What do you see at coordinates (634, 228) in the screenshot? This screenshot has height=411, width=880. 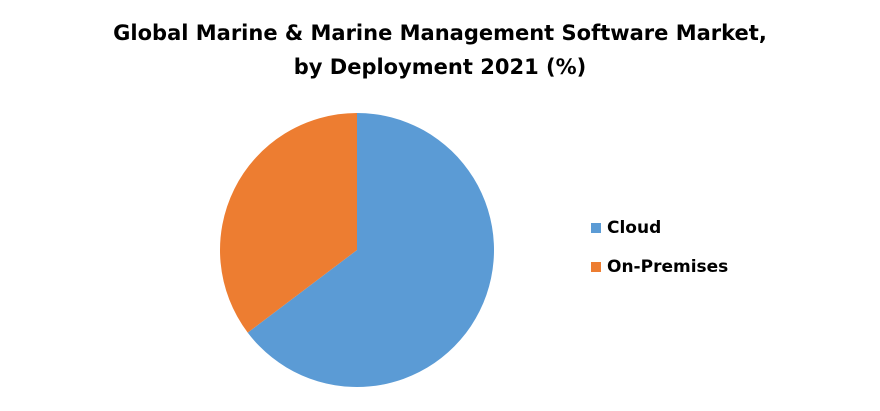 I see `legend-label-cloud: Cloud` at bounding box center [634, 228].